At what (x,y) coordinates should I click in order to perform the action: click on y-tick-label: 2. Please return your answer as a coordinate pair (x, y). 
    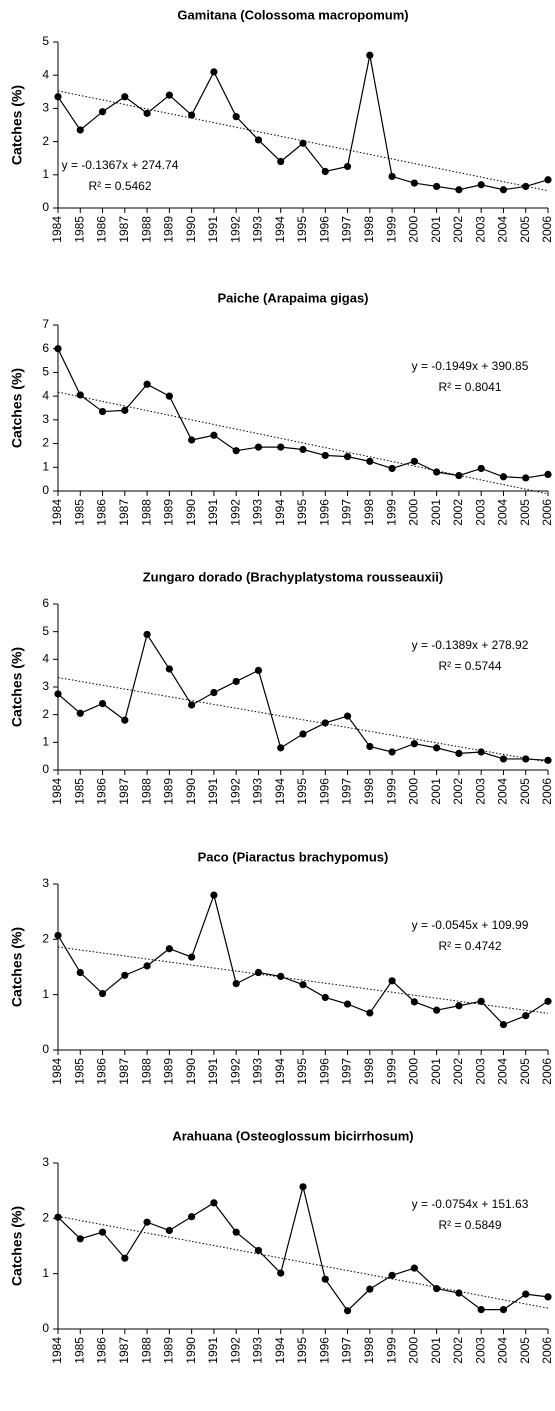
    Looking at the image, I should click on (45, 714).